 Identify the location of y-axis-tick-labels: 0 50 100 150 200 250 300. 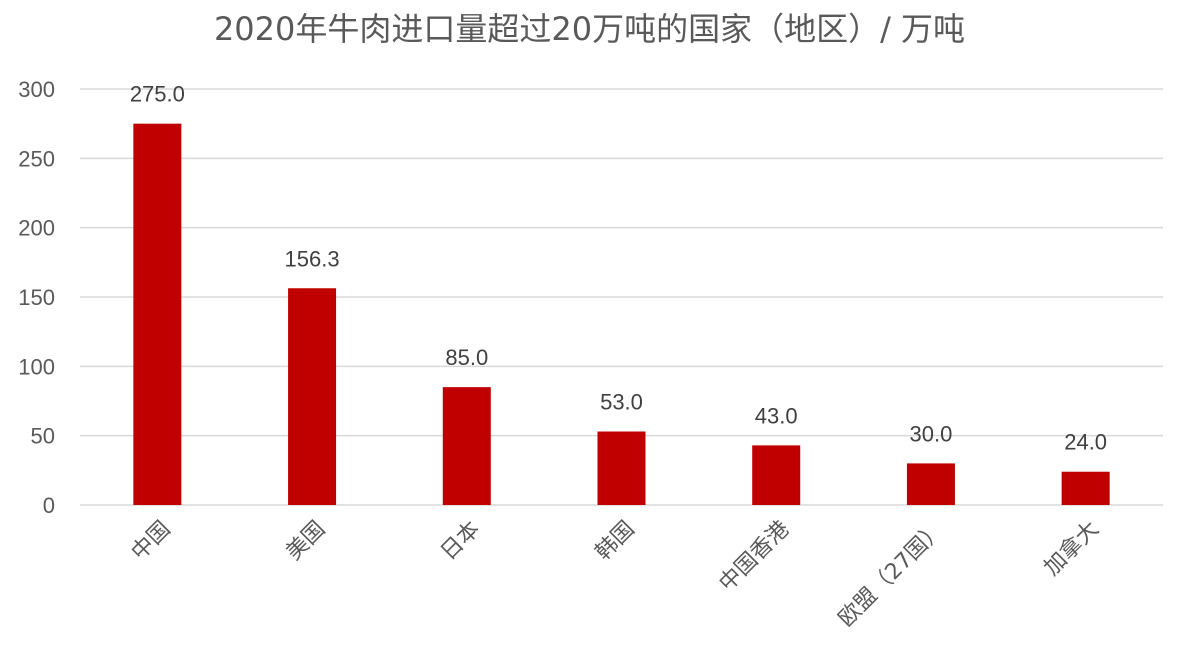
(36, 297).